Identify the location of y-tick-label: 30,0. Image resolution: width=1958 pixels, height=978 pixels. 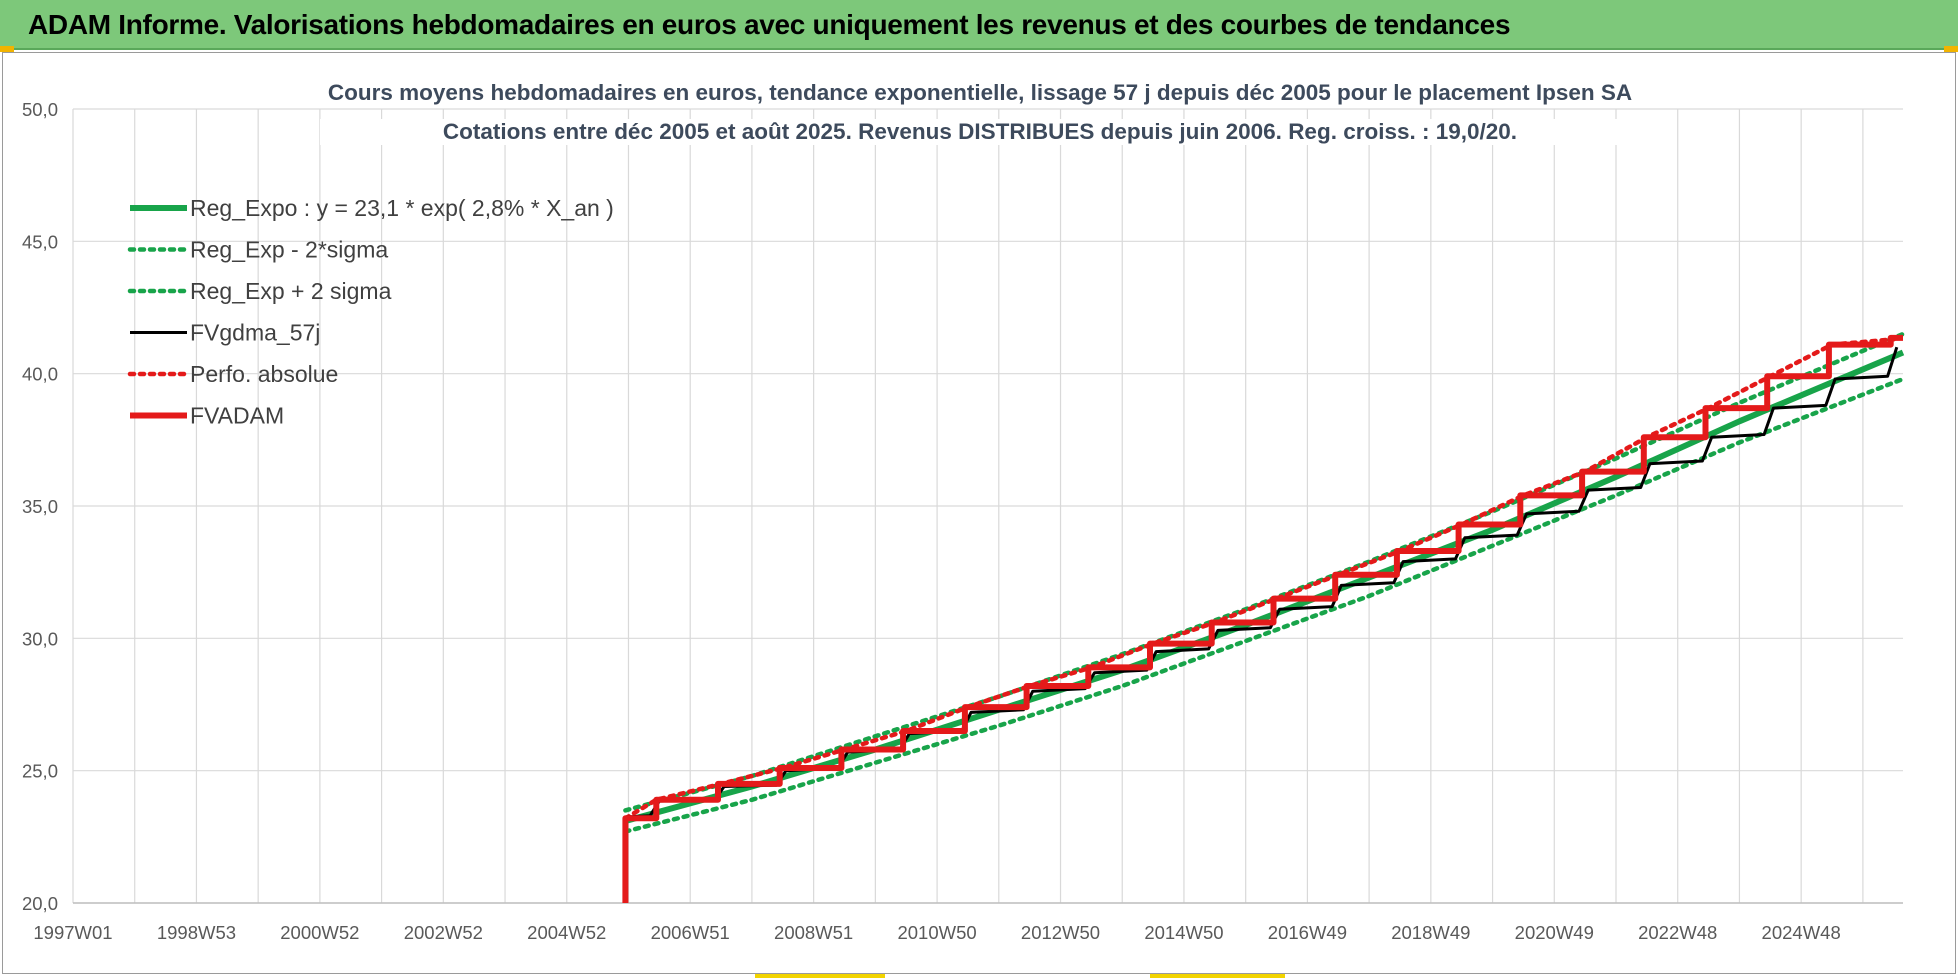
(40, 638).